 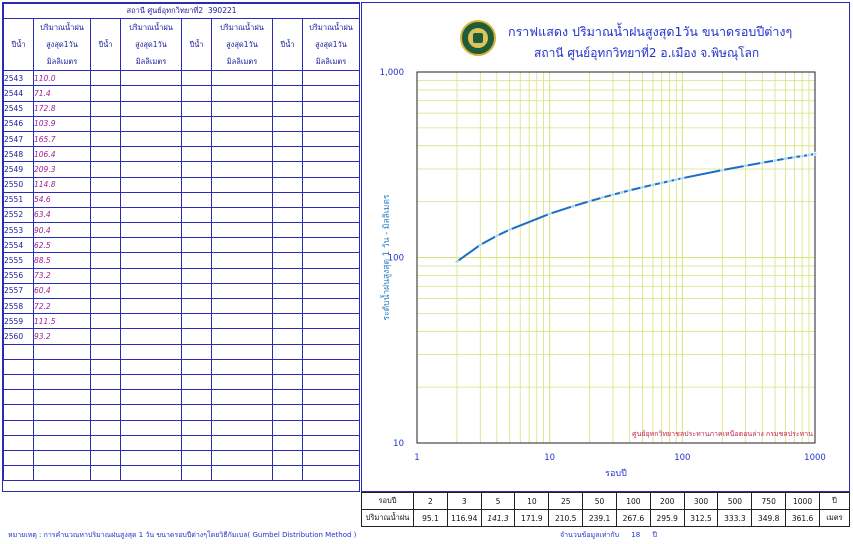 What do you see at coordinates (605, 501) in the screenshot?
I see `return-period-row: รอบปี 2 3 5 10 25 50 100 200 300 500 750 1000 ปี` at bounding box center [605, 501].